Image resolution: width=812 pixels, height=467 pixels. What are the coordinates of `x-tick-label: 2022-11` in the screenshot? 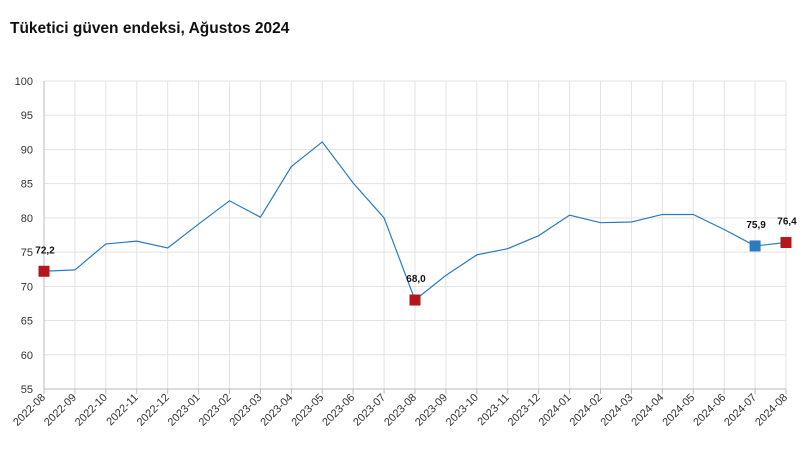 It's located at (122, 410).